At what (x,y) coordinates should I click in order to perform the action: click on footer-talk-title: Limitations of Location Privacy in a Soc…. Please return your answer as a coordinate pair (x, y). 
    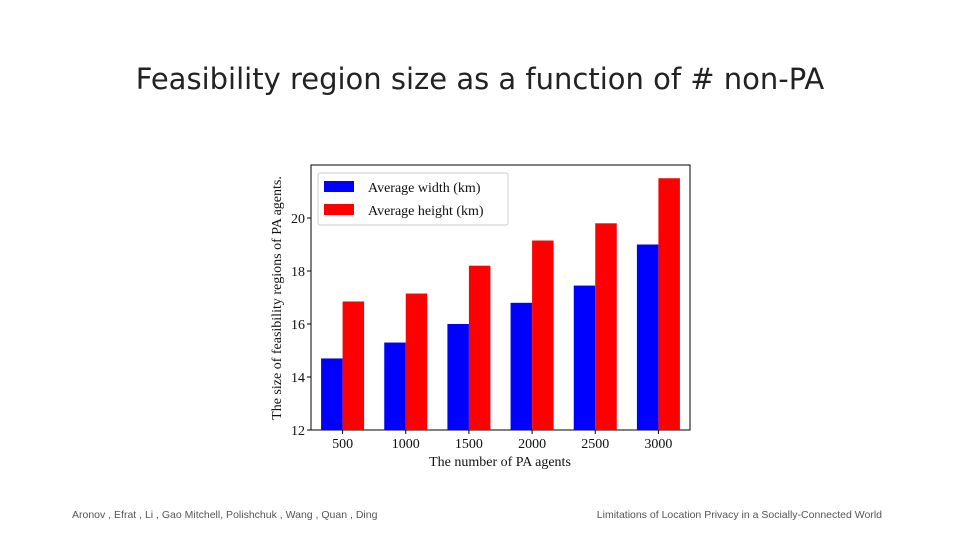
    Looking at the image, I should click on (739, 515).